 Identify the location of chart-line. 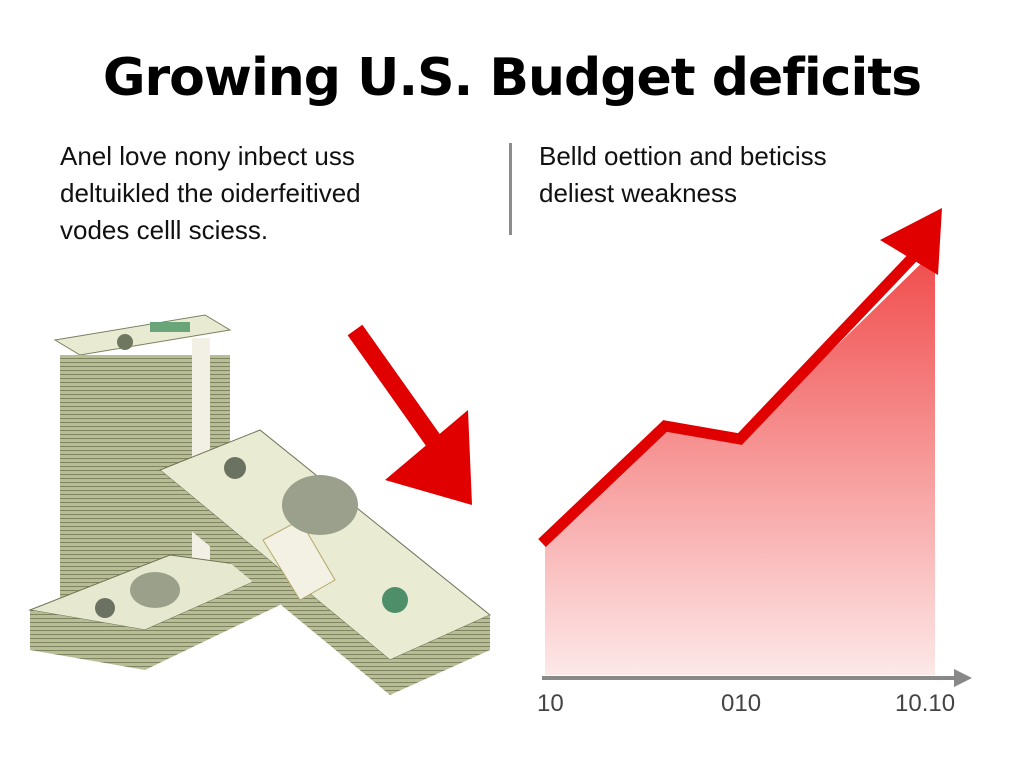
(728, 399).